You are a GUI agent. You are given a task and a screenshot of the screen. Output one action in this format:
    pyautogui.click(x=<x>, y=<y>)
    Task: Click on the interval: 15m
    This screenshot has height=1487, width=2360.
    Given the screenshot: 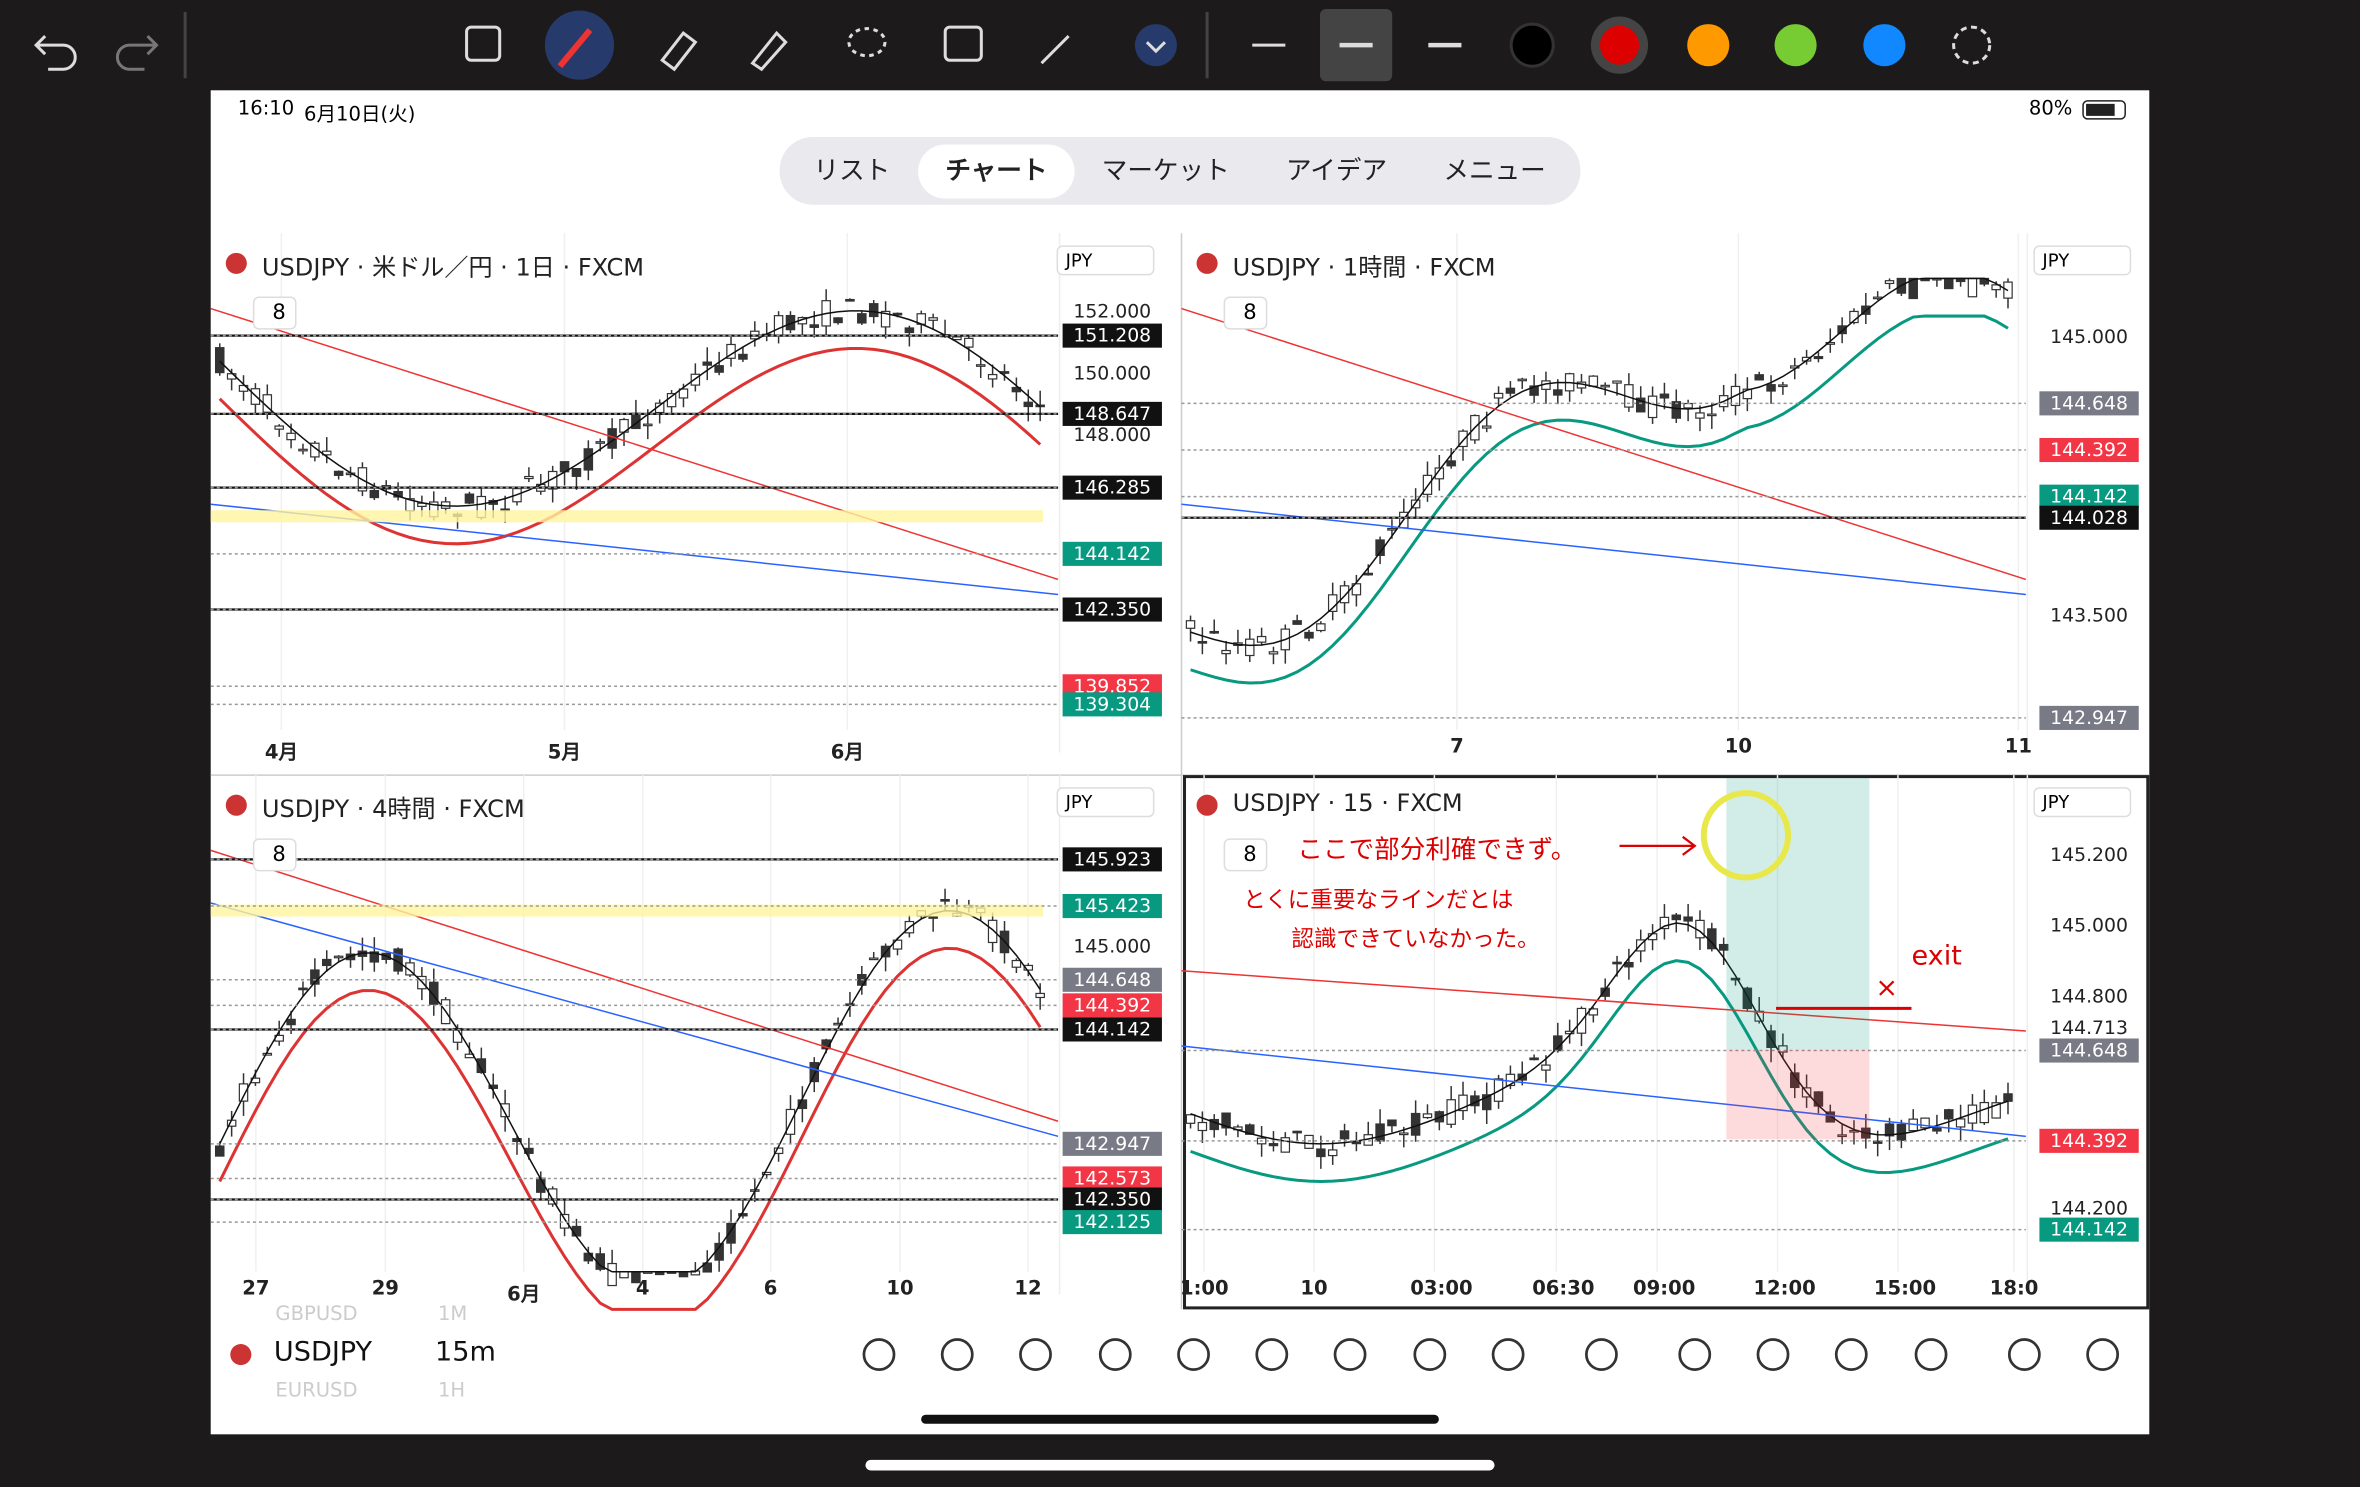 What is the action you would take?
    pyautogui.click(x=465, y=1352)
    